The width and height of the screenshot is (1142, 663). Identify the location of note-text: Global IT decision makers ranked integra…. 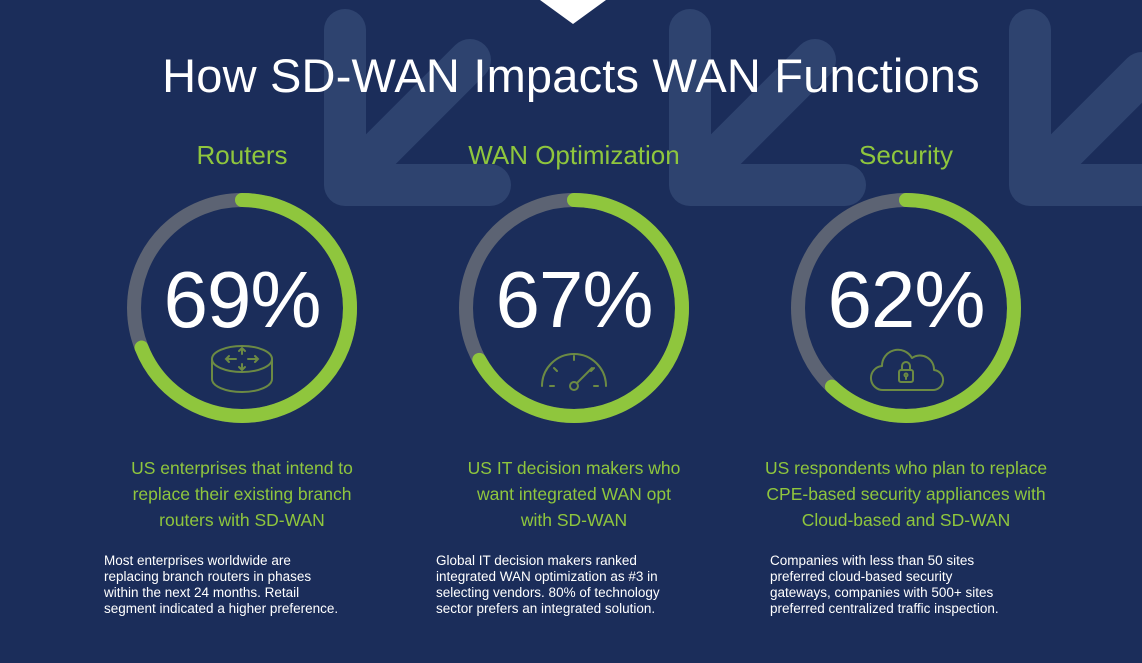
(548, 584).